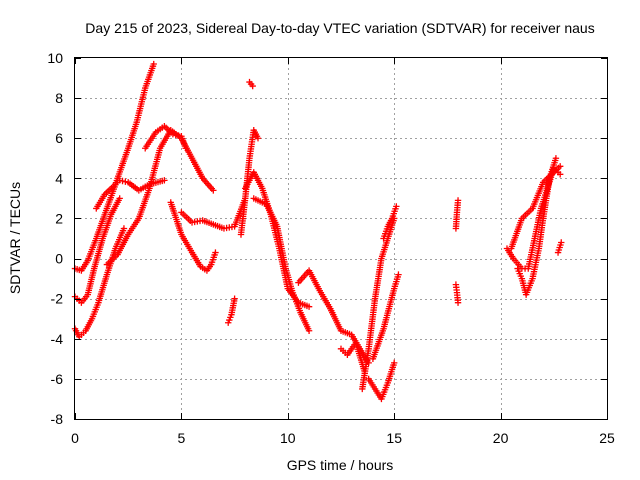 The width and height of the screenshot is (640, 480). I want to click on y-tick-label: 10, so click(55, 58).